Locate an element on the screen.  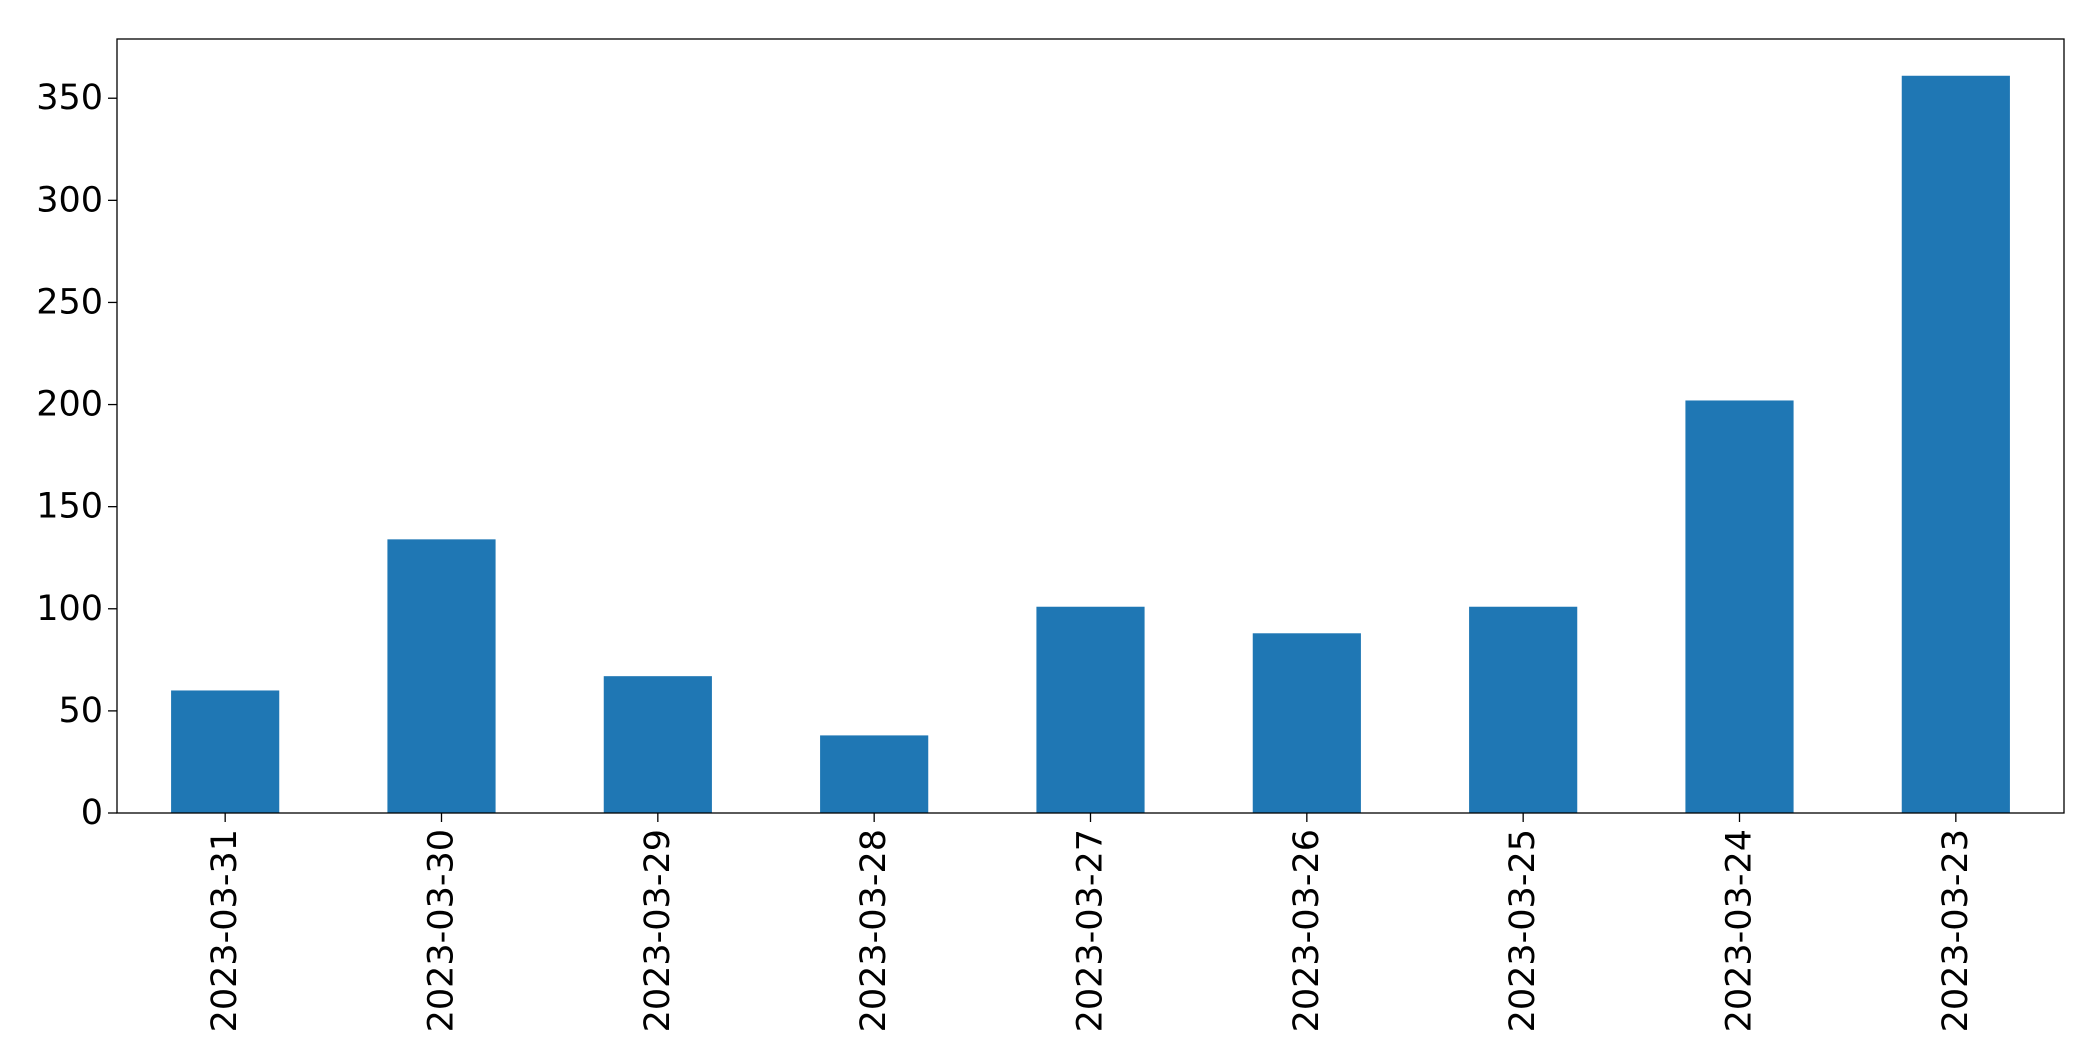
y-tick-label: 150 is located at coordinates (69, 507).